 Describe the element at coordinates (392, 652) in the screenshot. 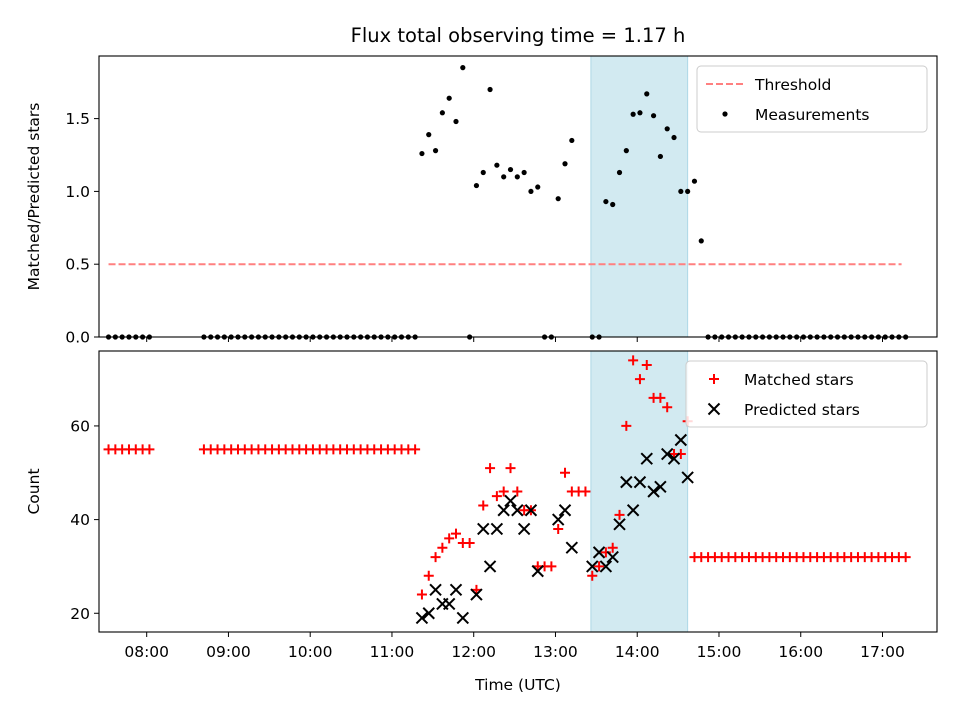

I see `x-tick-label: 11:00` at that location.